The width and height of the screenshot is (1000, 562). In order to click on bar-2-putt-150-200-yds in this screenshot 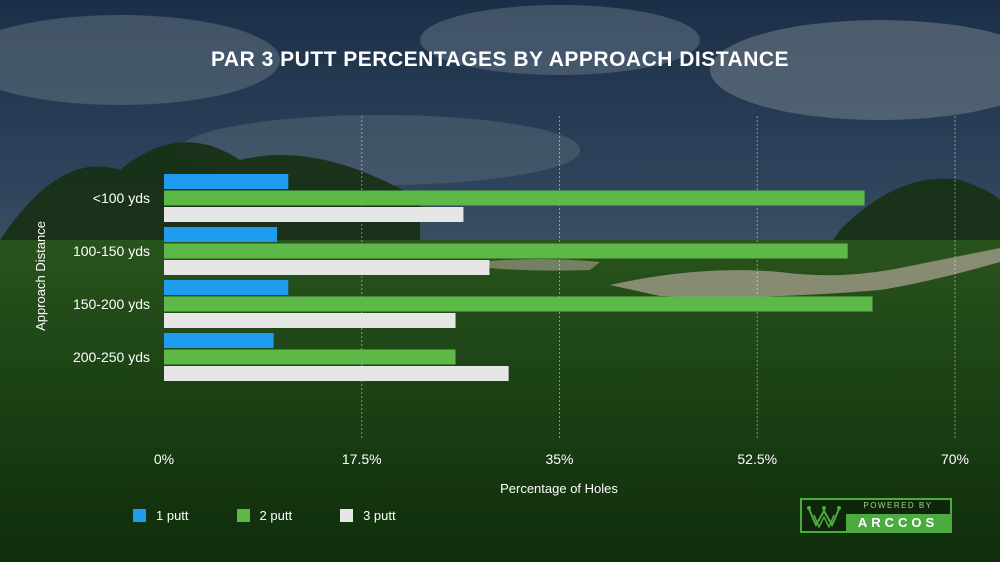, I will do `click(518, 304)`.